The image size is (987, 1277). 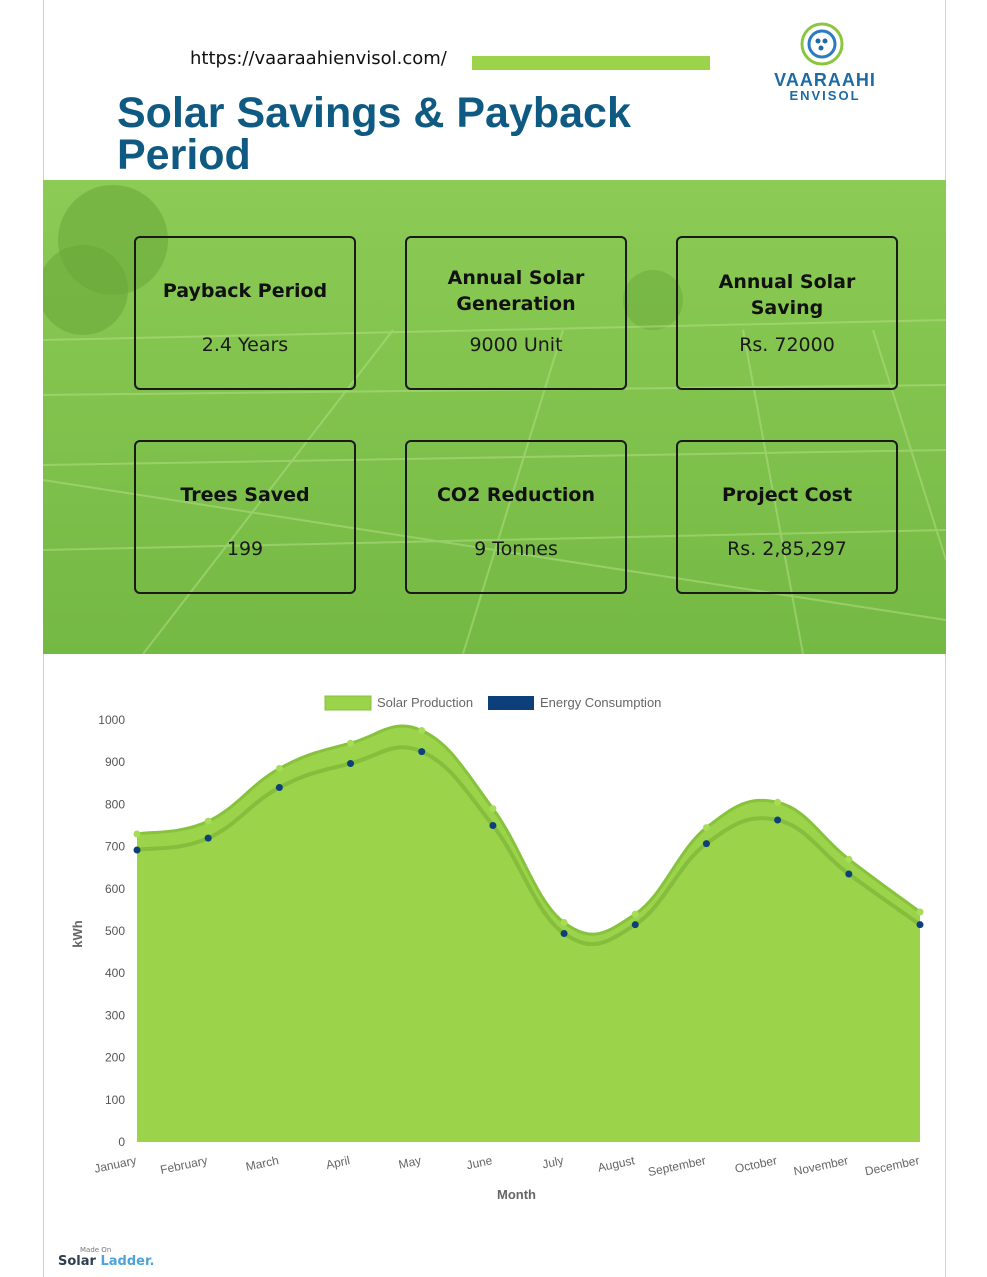 I want to click on logo-subwordmark: ENVISOL, so click(x=825, y=95).